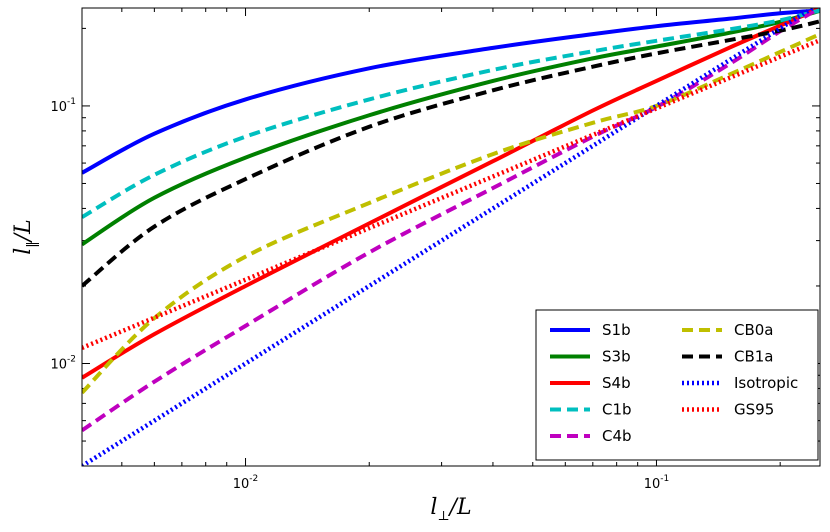  I want to click on y-axis-label: l‖/L, so click(25, 237).